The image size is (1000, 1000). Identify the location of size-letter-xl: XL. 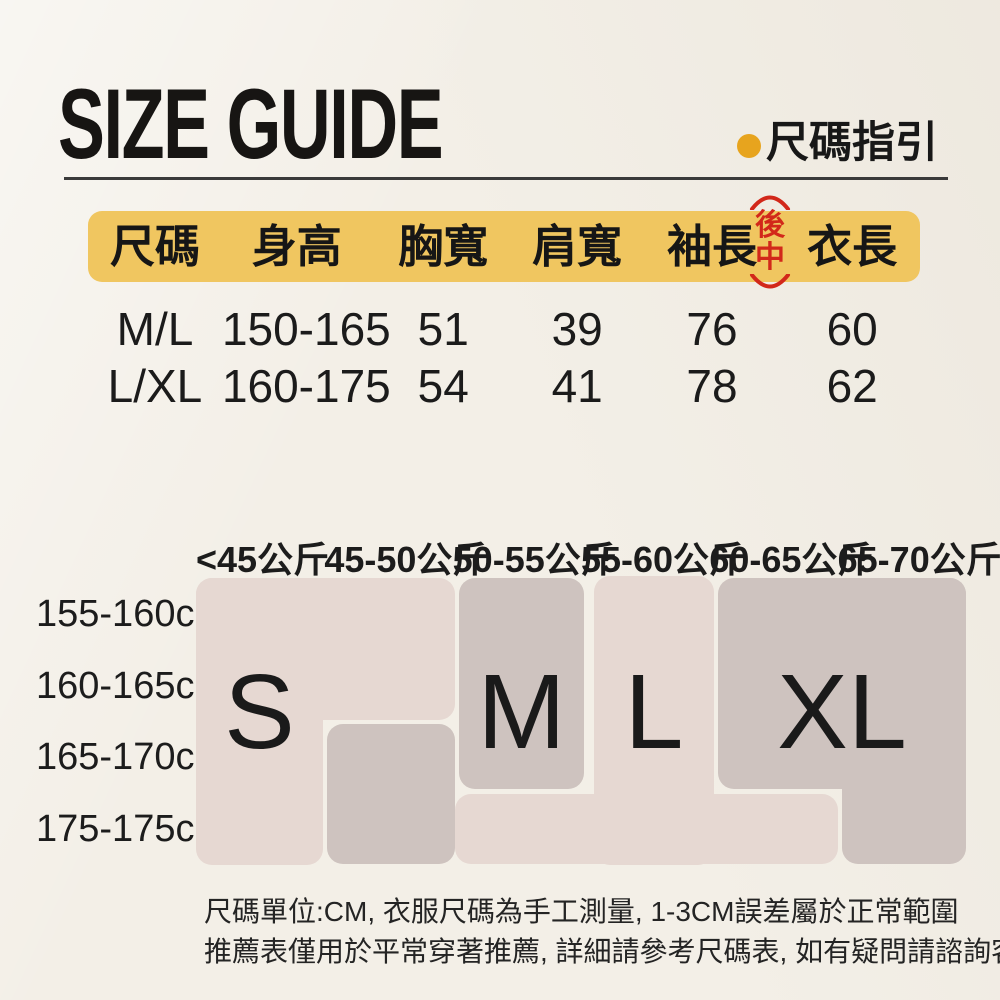
(842, 712).